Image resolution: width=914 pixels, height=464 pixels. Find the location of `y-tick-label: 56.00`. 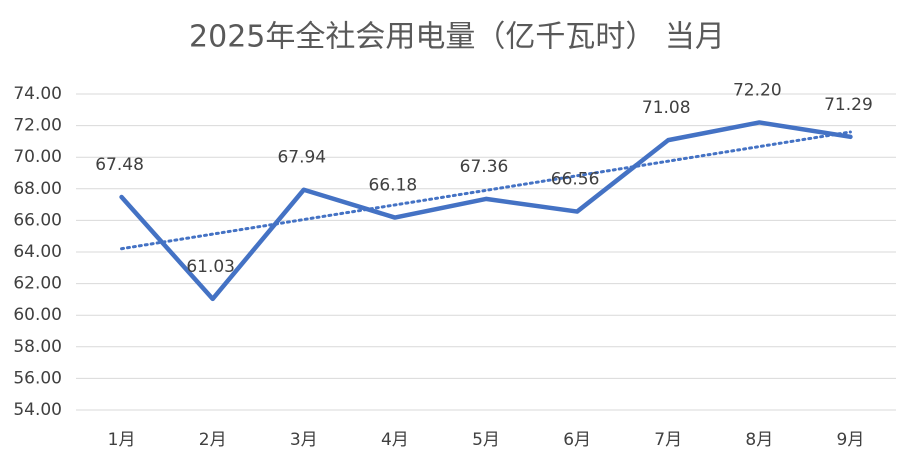

y-tick-label: 56.00 is located at coordinates (37, 378).